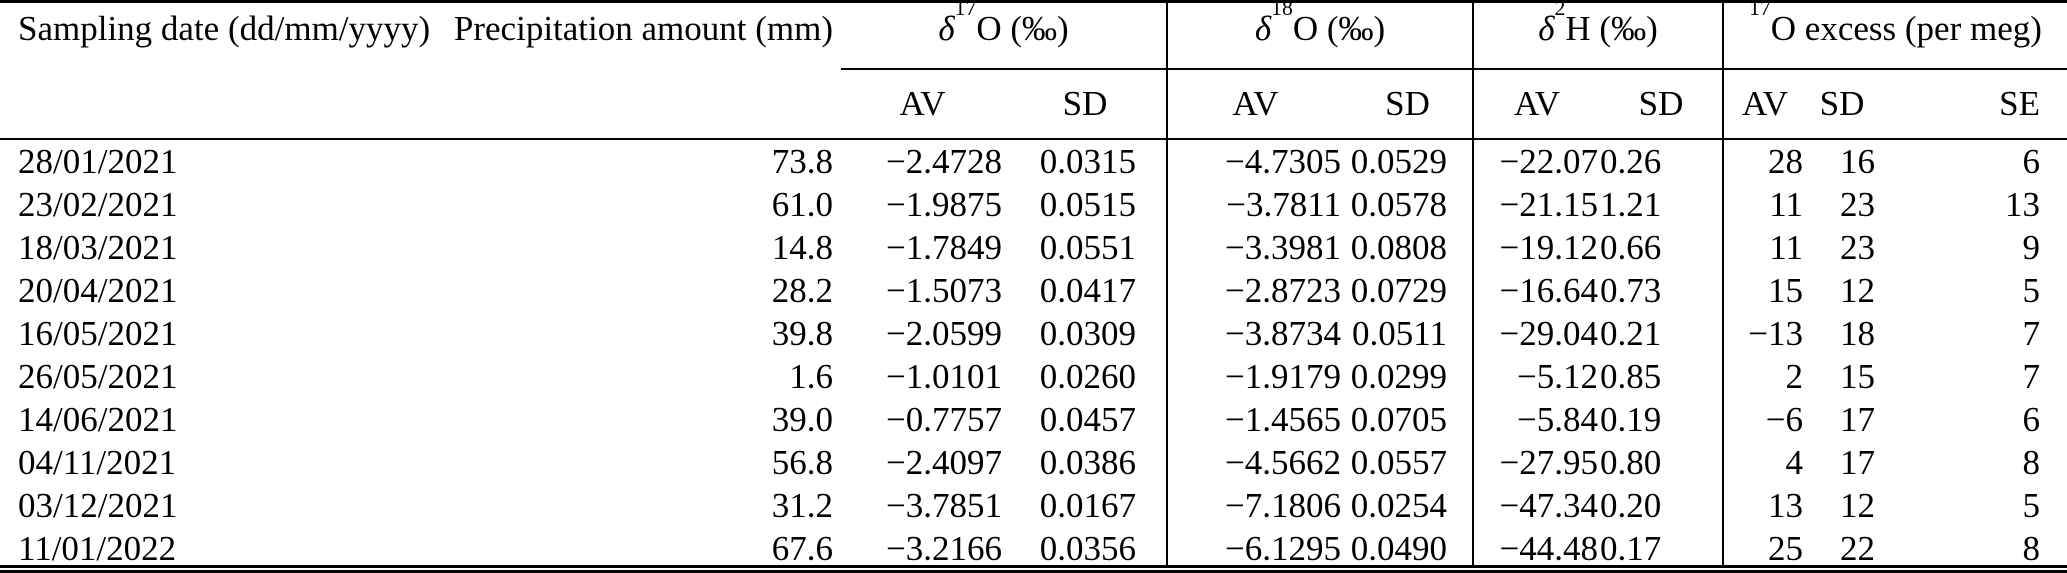  Describe the element at coordinates (802, 290) in the screenshot. I see `cell-precipitation-amount: 28.2` at that location.